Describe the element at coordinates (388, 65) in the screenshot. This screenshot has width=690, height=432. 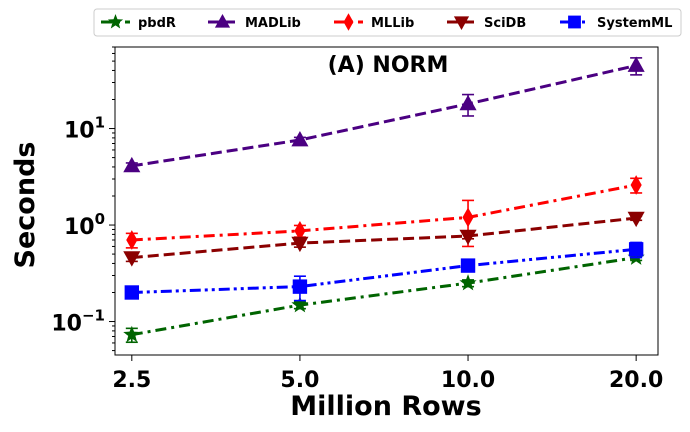
I see `chart-title: (A) NORM` at that location.